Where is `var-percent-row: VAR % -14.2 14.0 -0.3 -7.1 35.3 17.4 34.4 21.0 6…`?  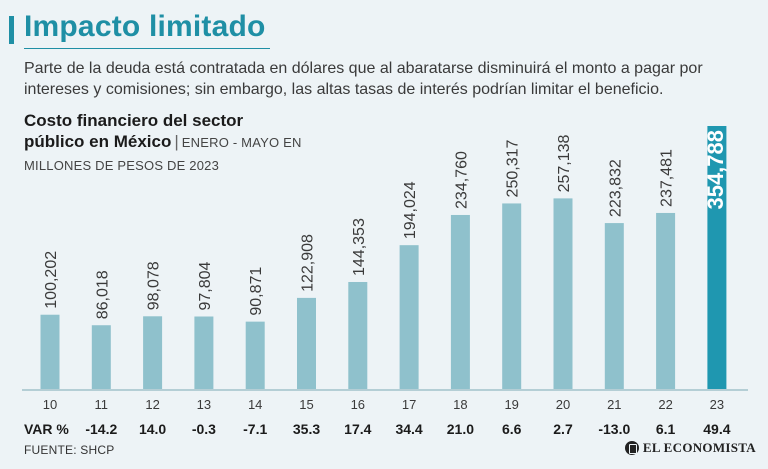
var-percent-row: VAR % -14.2 14.0 -0.3 -7.1 35.3 17.4 34.4 21.0 6… is located at coordinates (384, 431).